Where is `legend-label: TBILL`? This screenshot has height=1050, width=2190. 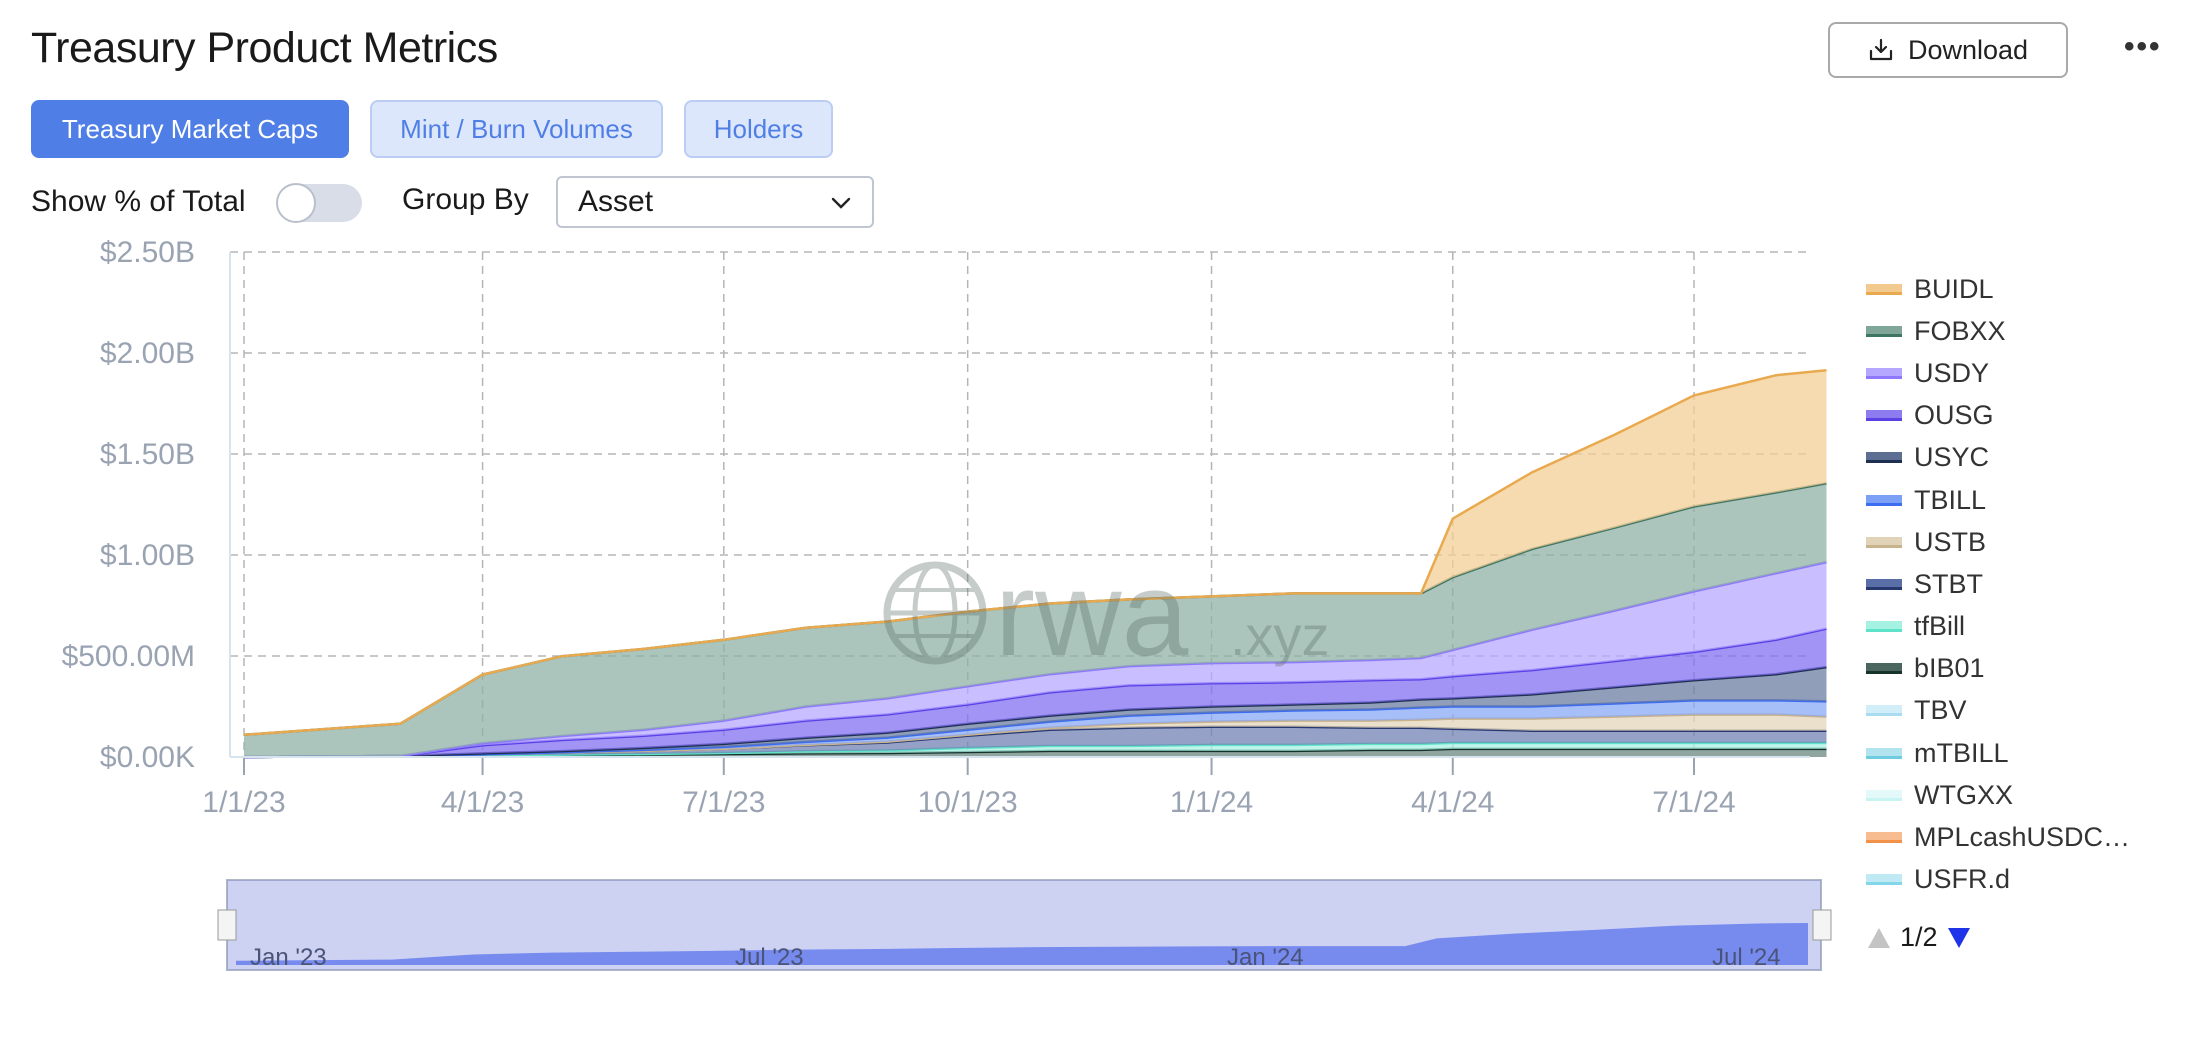 legend-label: TBILL is located at coordinates (1950, 499).